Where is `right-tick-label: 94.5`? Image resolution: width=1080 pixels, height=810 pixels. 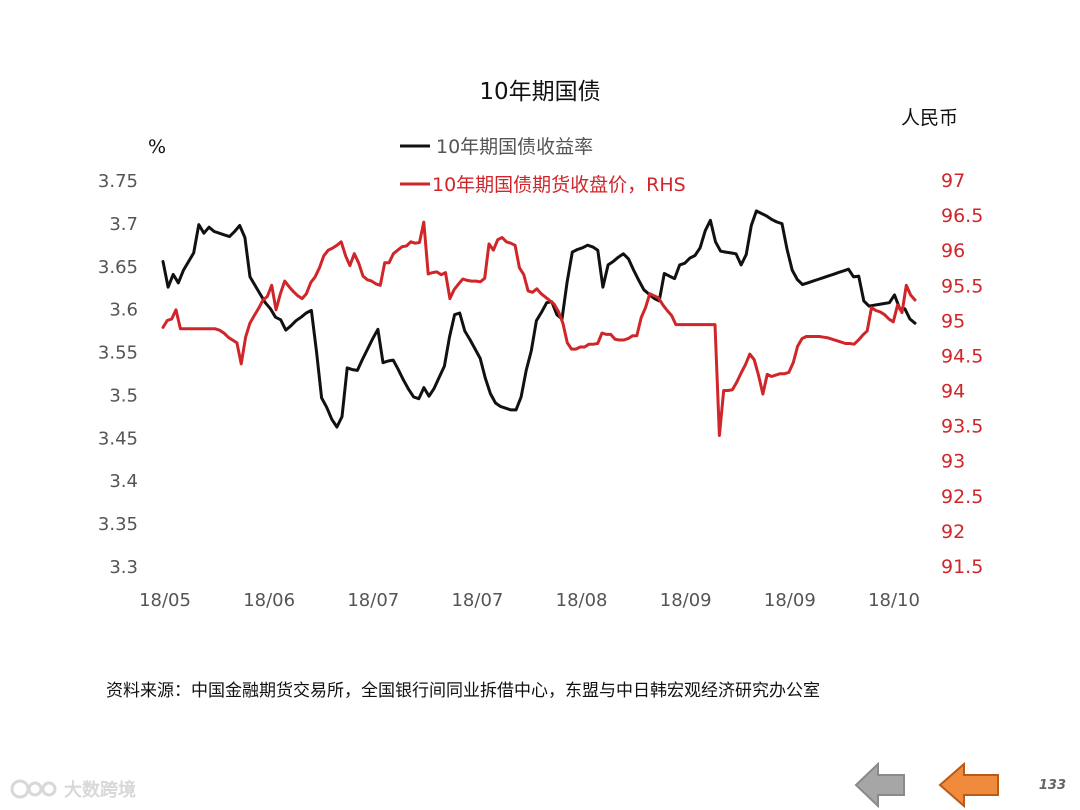
right-tick-label: 94.5 is located at coordinates (962, 356).